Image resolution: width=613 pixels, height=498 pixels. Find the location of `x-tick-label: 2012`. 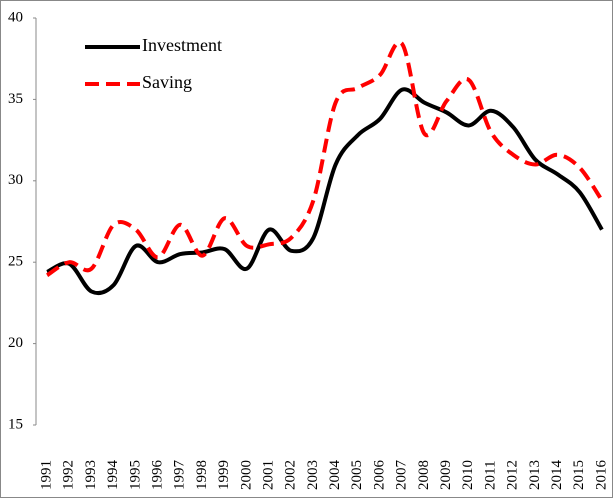

x-tick-label: 2012 is located at coordinates (513, 475).